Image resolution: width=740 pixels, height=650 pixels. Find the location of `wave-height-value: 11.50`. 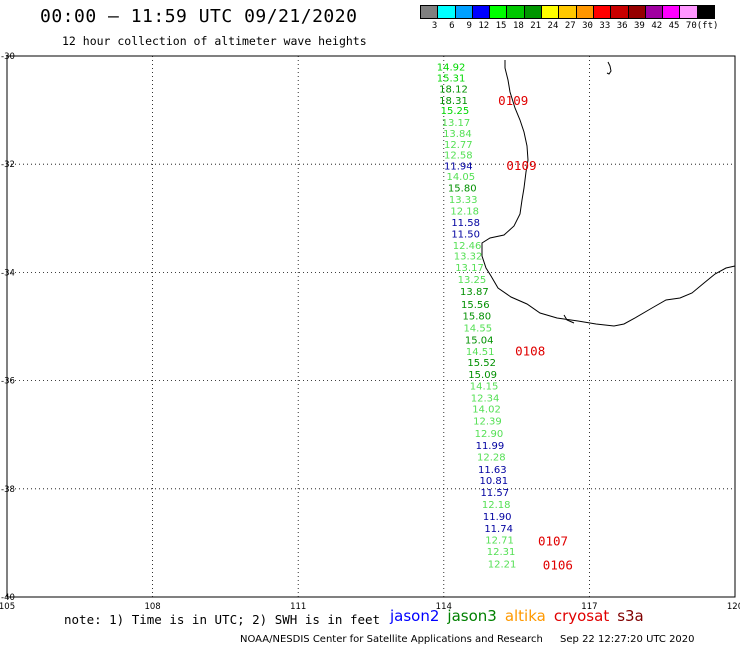

wave-height-value: 11.50 is located at coordinates (465, 234).